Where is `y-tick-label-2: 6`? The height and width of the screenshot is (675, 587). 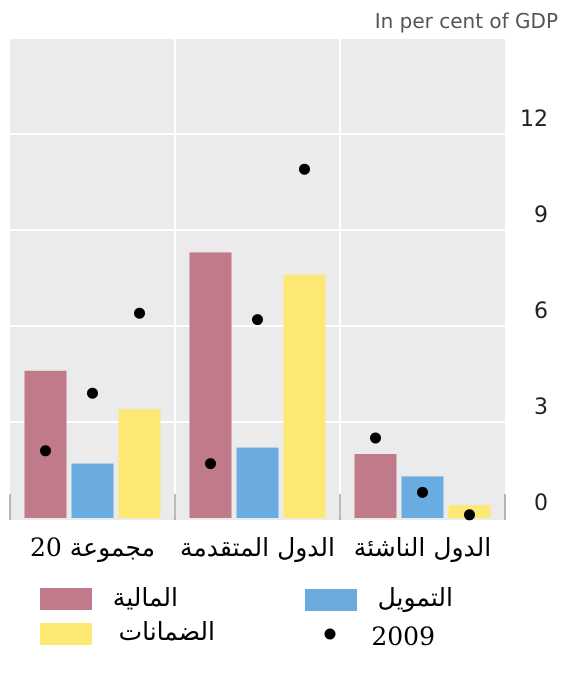 y-tick-label-2: 6 is located at coordinates (541, 311).